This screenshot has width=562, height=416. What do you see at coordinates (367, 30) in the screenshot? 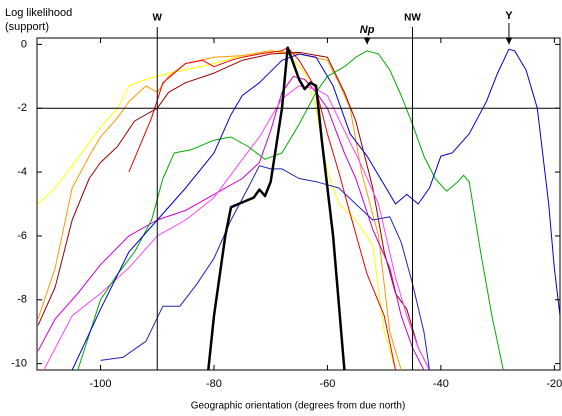
I see `annotation-label: Np` at bounding box center [367, 30].